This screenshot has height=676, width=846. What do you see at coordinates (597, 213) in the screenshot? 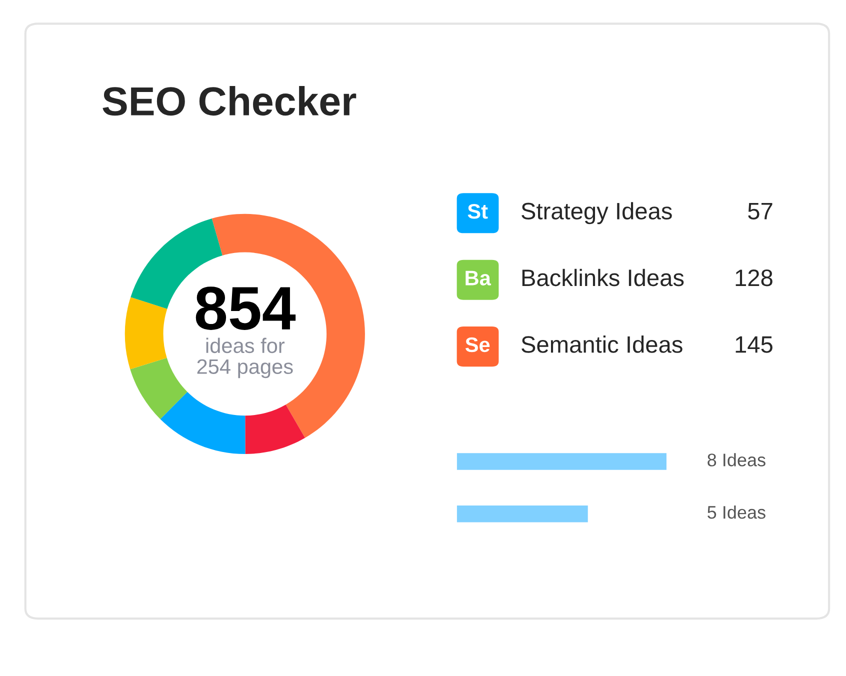
I see `category-label: Strategy Ideas` at bounding box center [597, 213].